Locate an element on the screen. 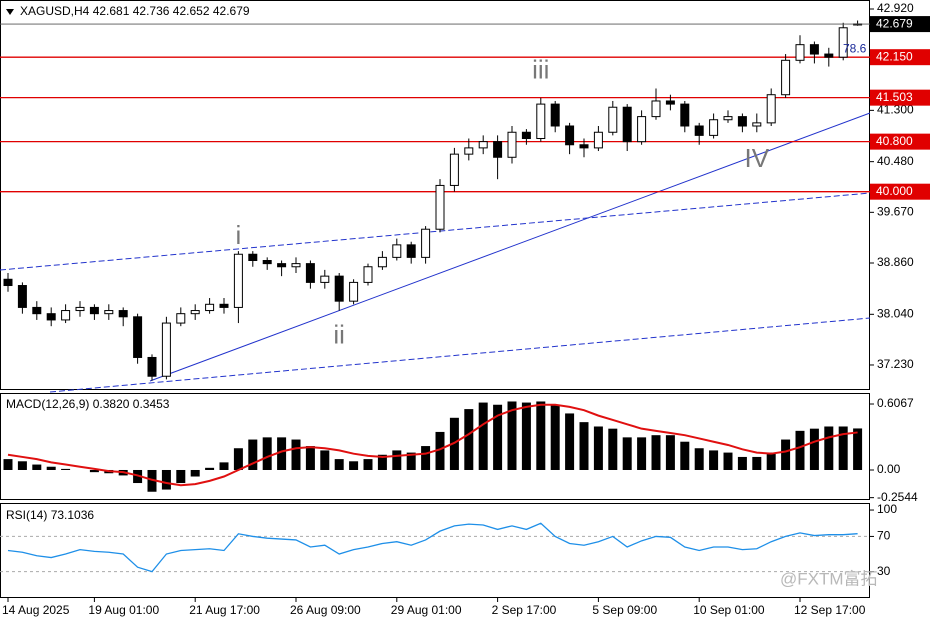  y-tick-label: 41.300 is located at coordinates (895, 110).